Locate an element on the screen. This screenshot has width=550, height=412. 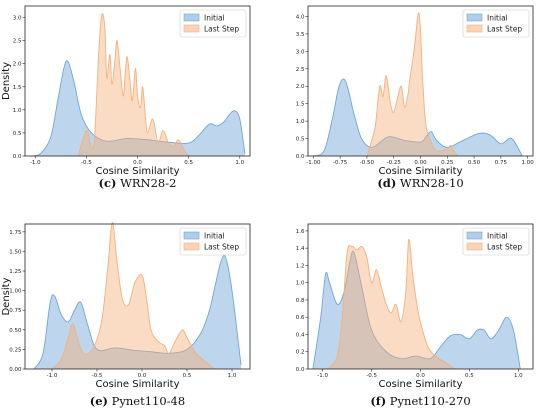
y-axis-label: Density is located at coordinates (6, 296).